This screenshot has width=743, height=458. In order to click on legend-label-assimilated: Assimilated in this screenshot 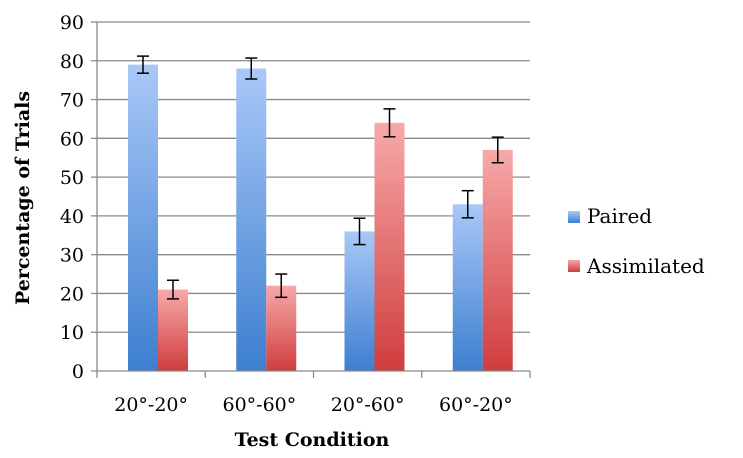, I will do `click(645, 266)`.